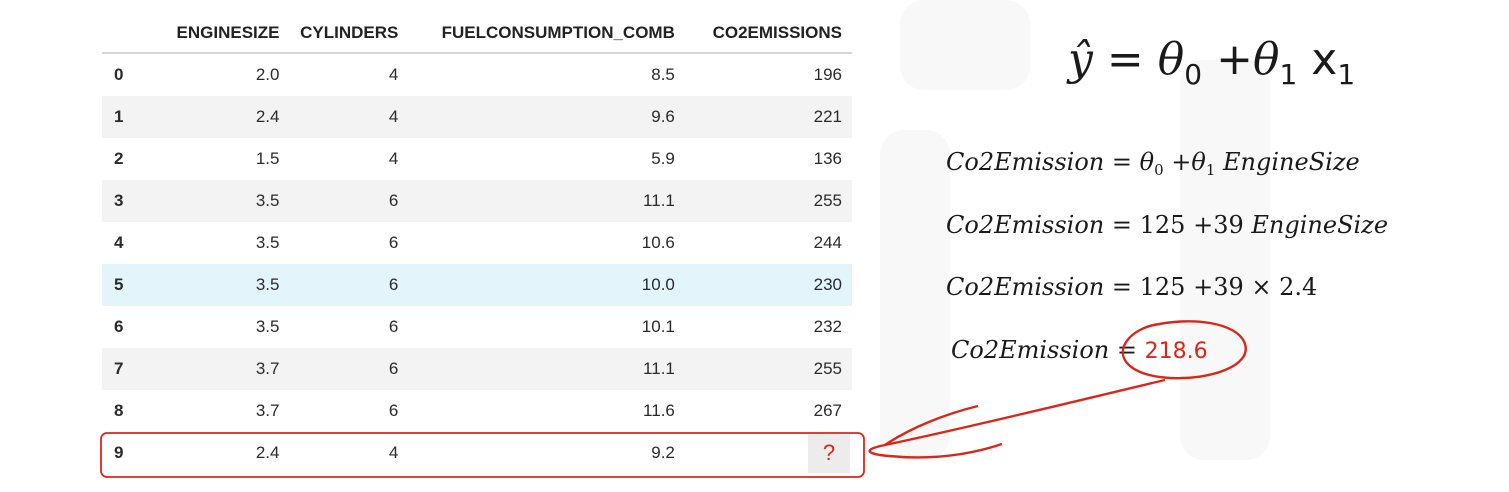  What do you see at coordinates (768, 453) in the screenshot?
I see `co2emissions-unknown-cell: ?` at bounding box center [768, 453].